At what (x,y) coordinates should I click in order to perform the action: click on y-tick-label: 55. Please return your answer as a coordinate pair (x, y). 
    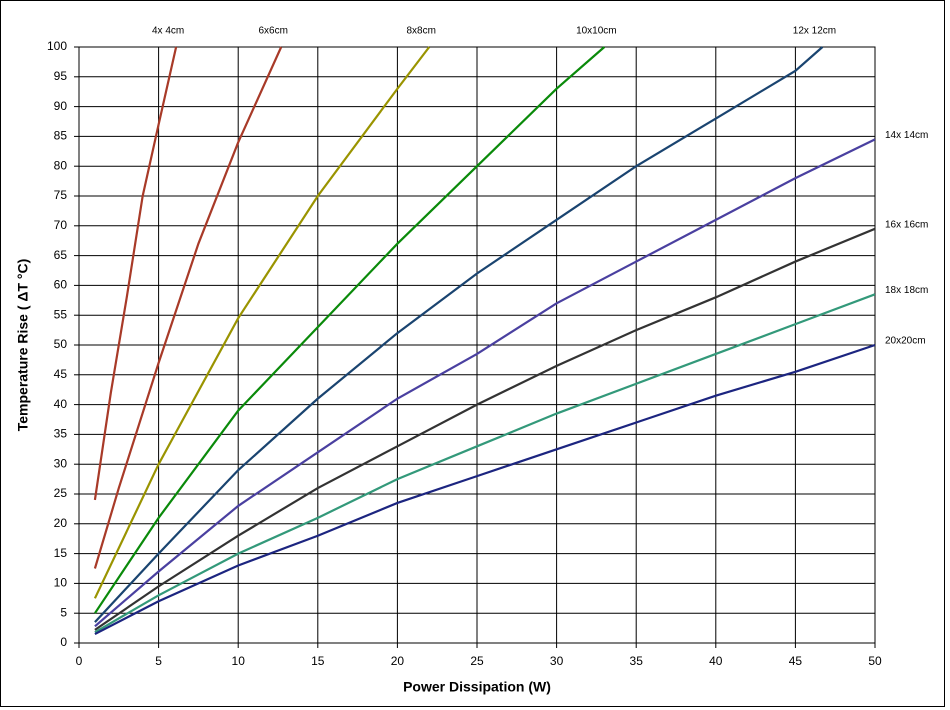
    Looking at the image, I should click on (61, 314).